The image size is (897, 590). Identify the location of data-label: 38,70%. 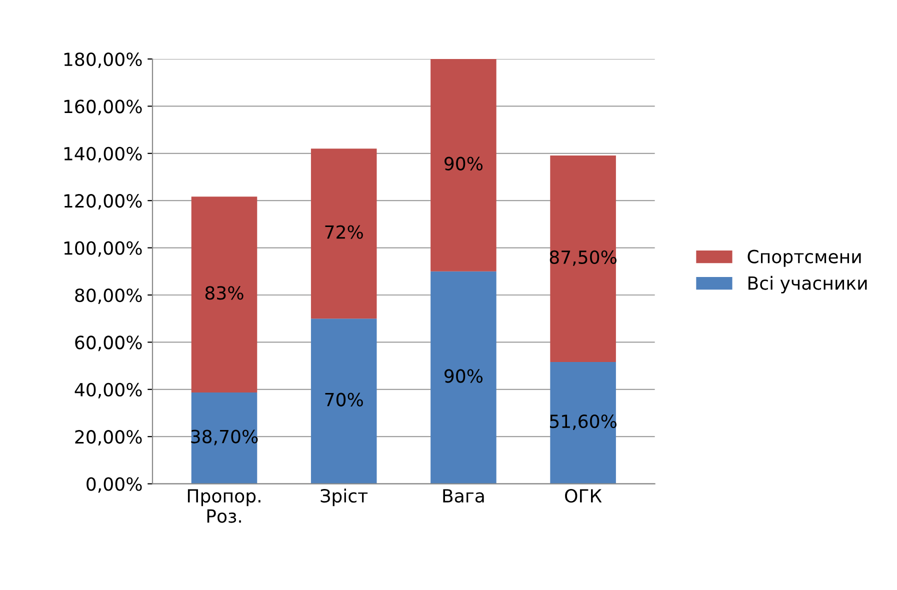
(224, 438).